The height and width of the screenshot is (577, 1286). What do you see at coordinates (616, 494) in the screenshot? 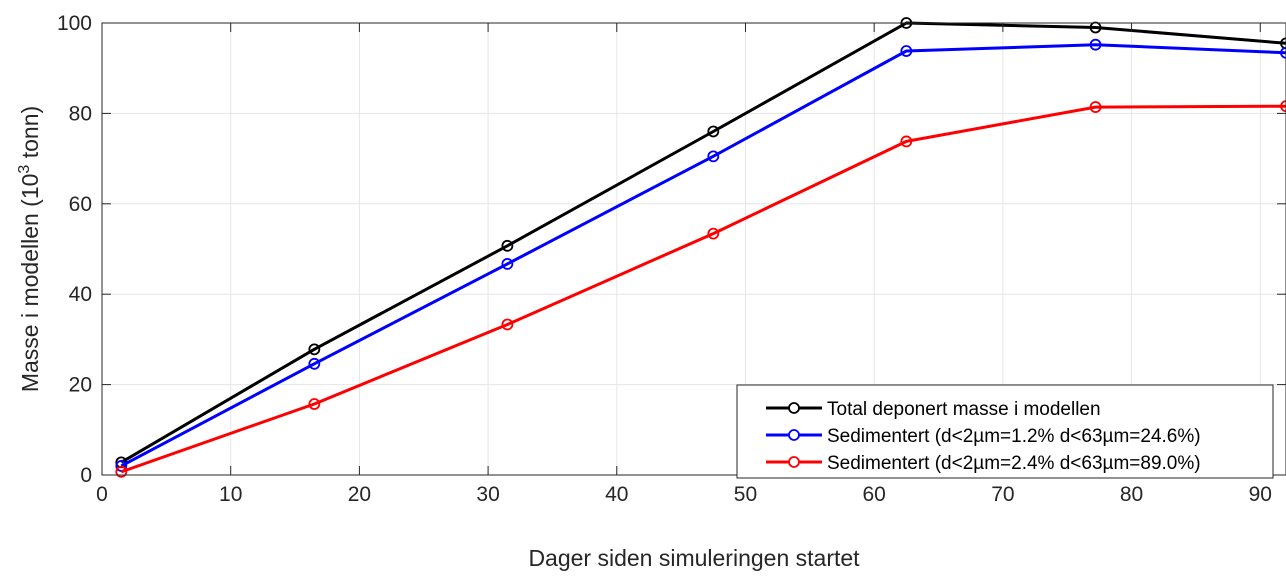
I see `x-tick-label: 40` at bounding box center [616, 494].